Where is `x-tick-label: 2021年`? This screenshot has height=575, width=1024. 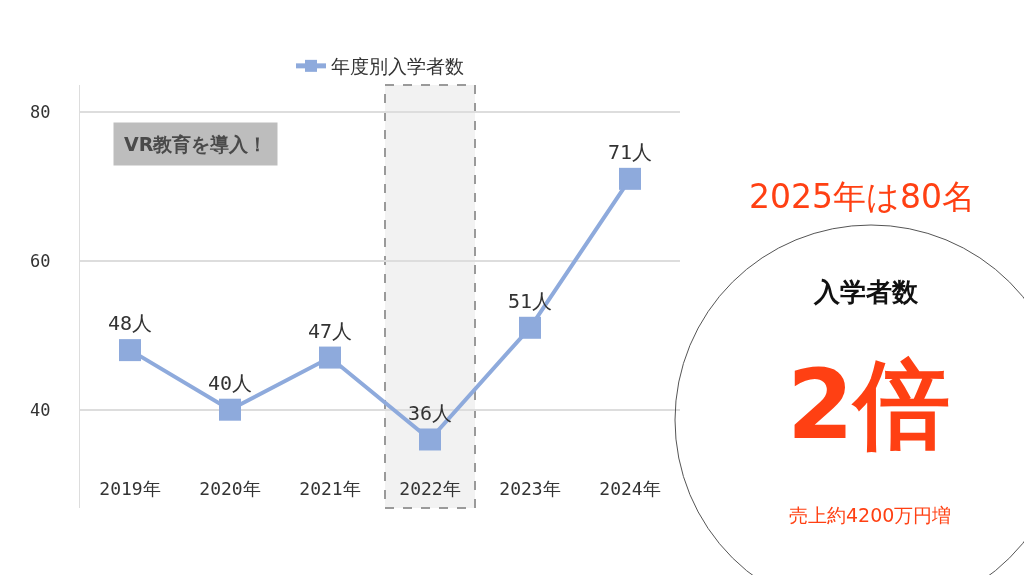
x-tick-label: 2021年 is located at coordinates (330, 489).